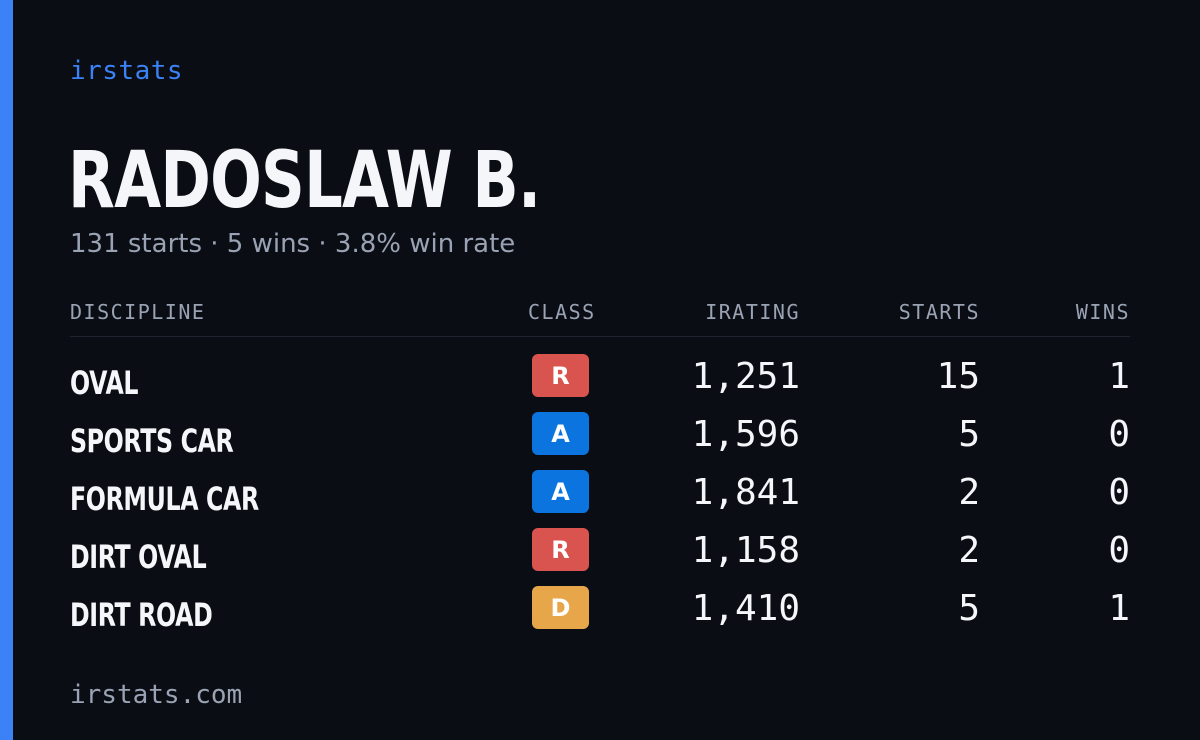 The height and width of the screenshot is (740, 1200). What do you see at coordinates (138, 312) in the screenshot?
I see `column-header-discipline: DISCIPLINE` at bounding box center [138, 312].